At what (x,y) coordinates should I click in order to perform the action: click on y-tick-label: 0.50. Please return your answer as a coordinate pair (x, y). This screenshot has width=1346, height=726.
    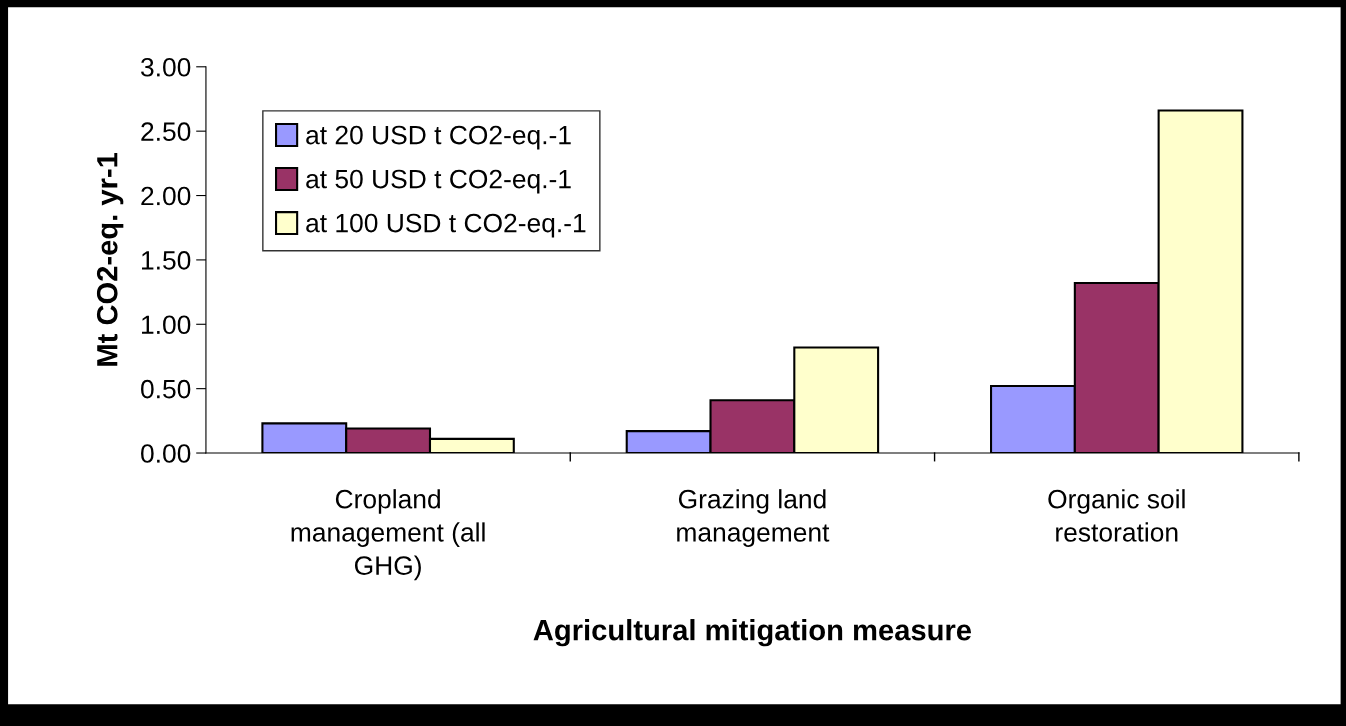
    Looking at the image, I should click on (166, 389).